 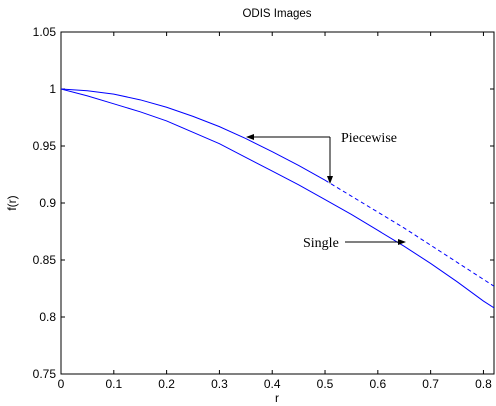 What do you see at coordinates (430, 384) in the screenshot?
I see `x-tick-label: 0.7` at bounding box center [430, 384].